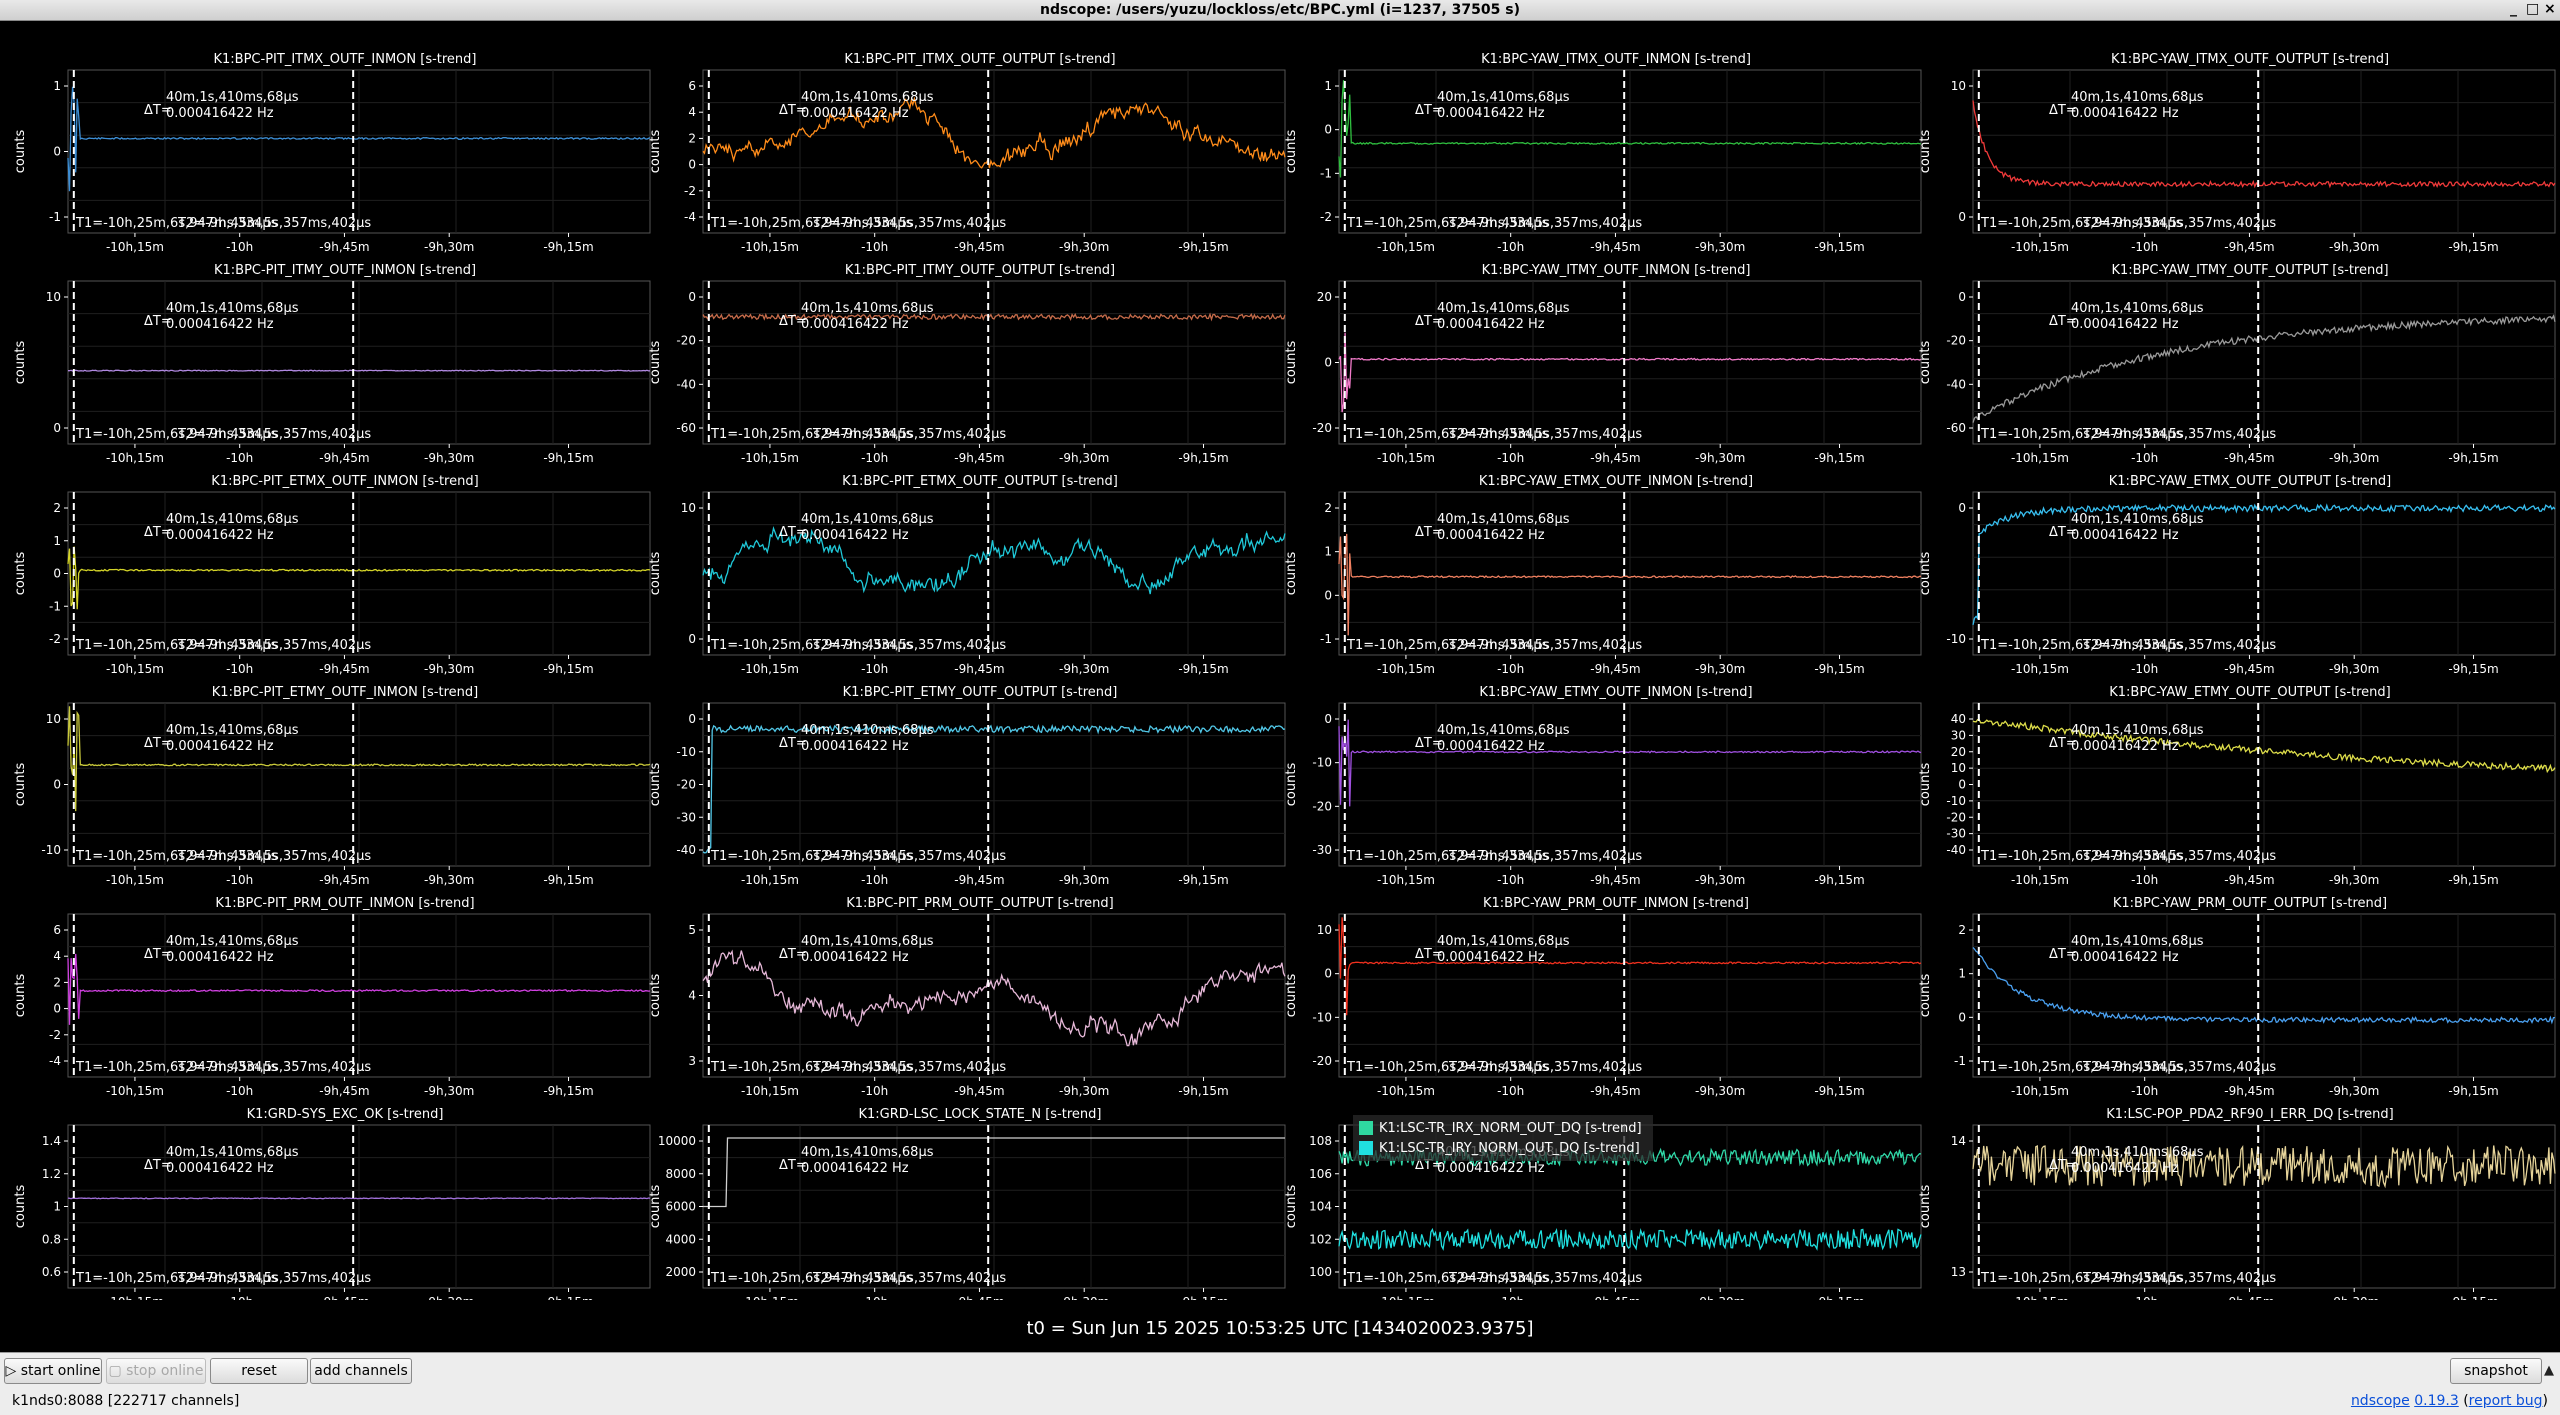  I want to click on y-tick-label: 10000, so click(677, 1141).